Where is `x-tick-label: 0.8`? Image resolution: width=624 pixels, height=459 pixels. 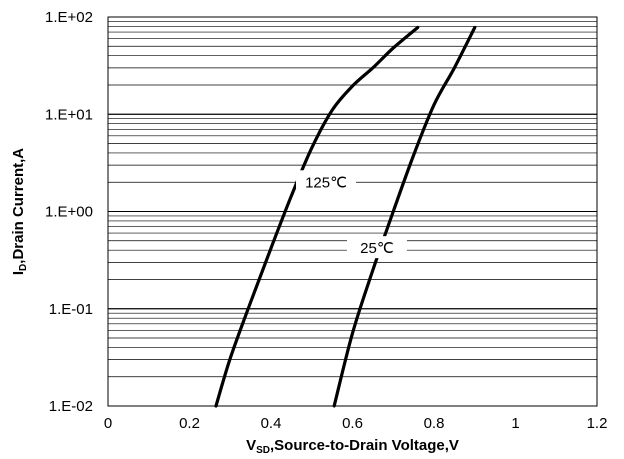
x-tick-label: 0.8 is located at coordinates (434, 423).